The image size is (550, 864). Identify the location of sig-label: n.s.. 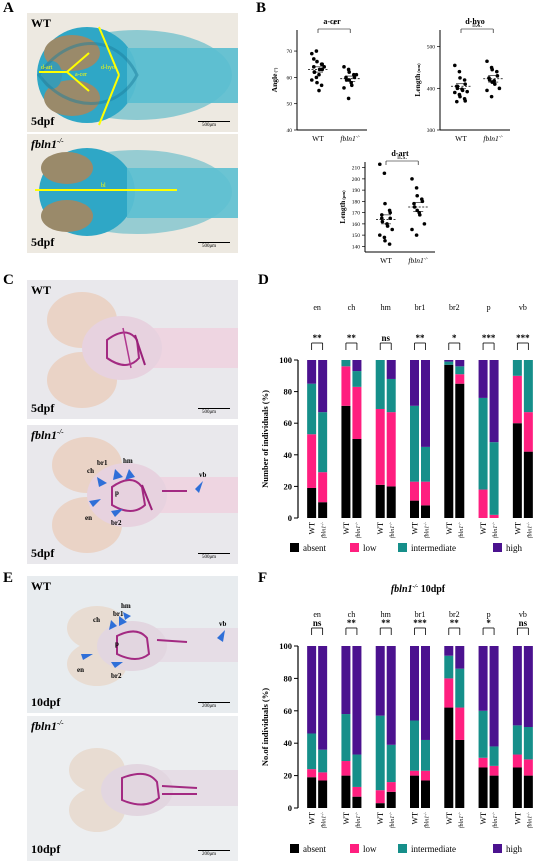
(477, 25).